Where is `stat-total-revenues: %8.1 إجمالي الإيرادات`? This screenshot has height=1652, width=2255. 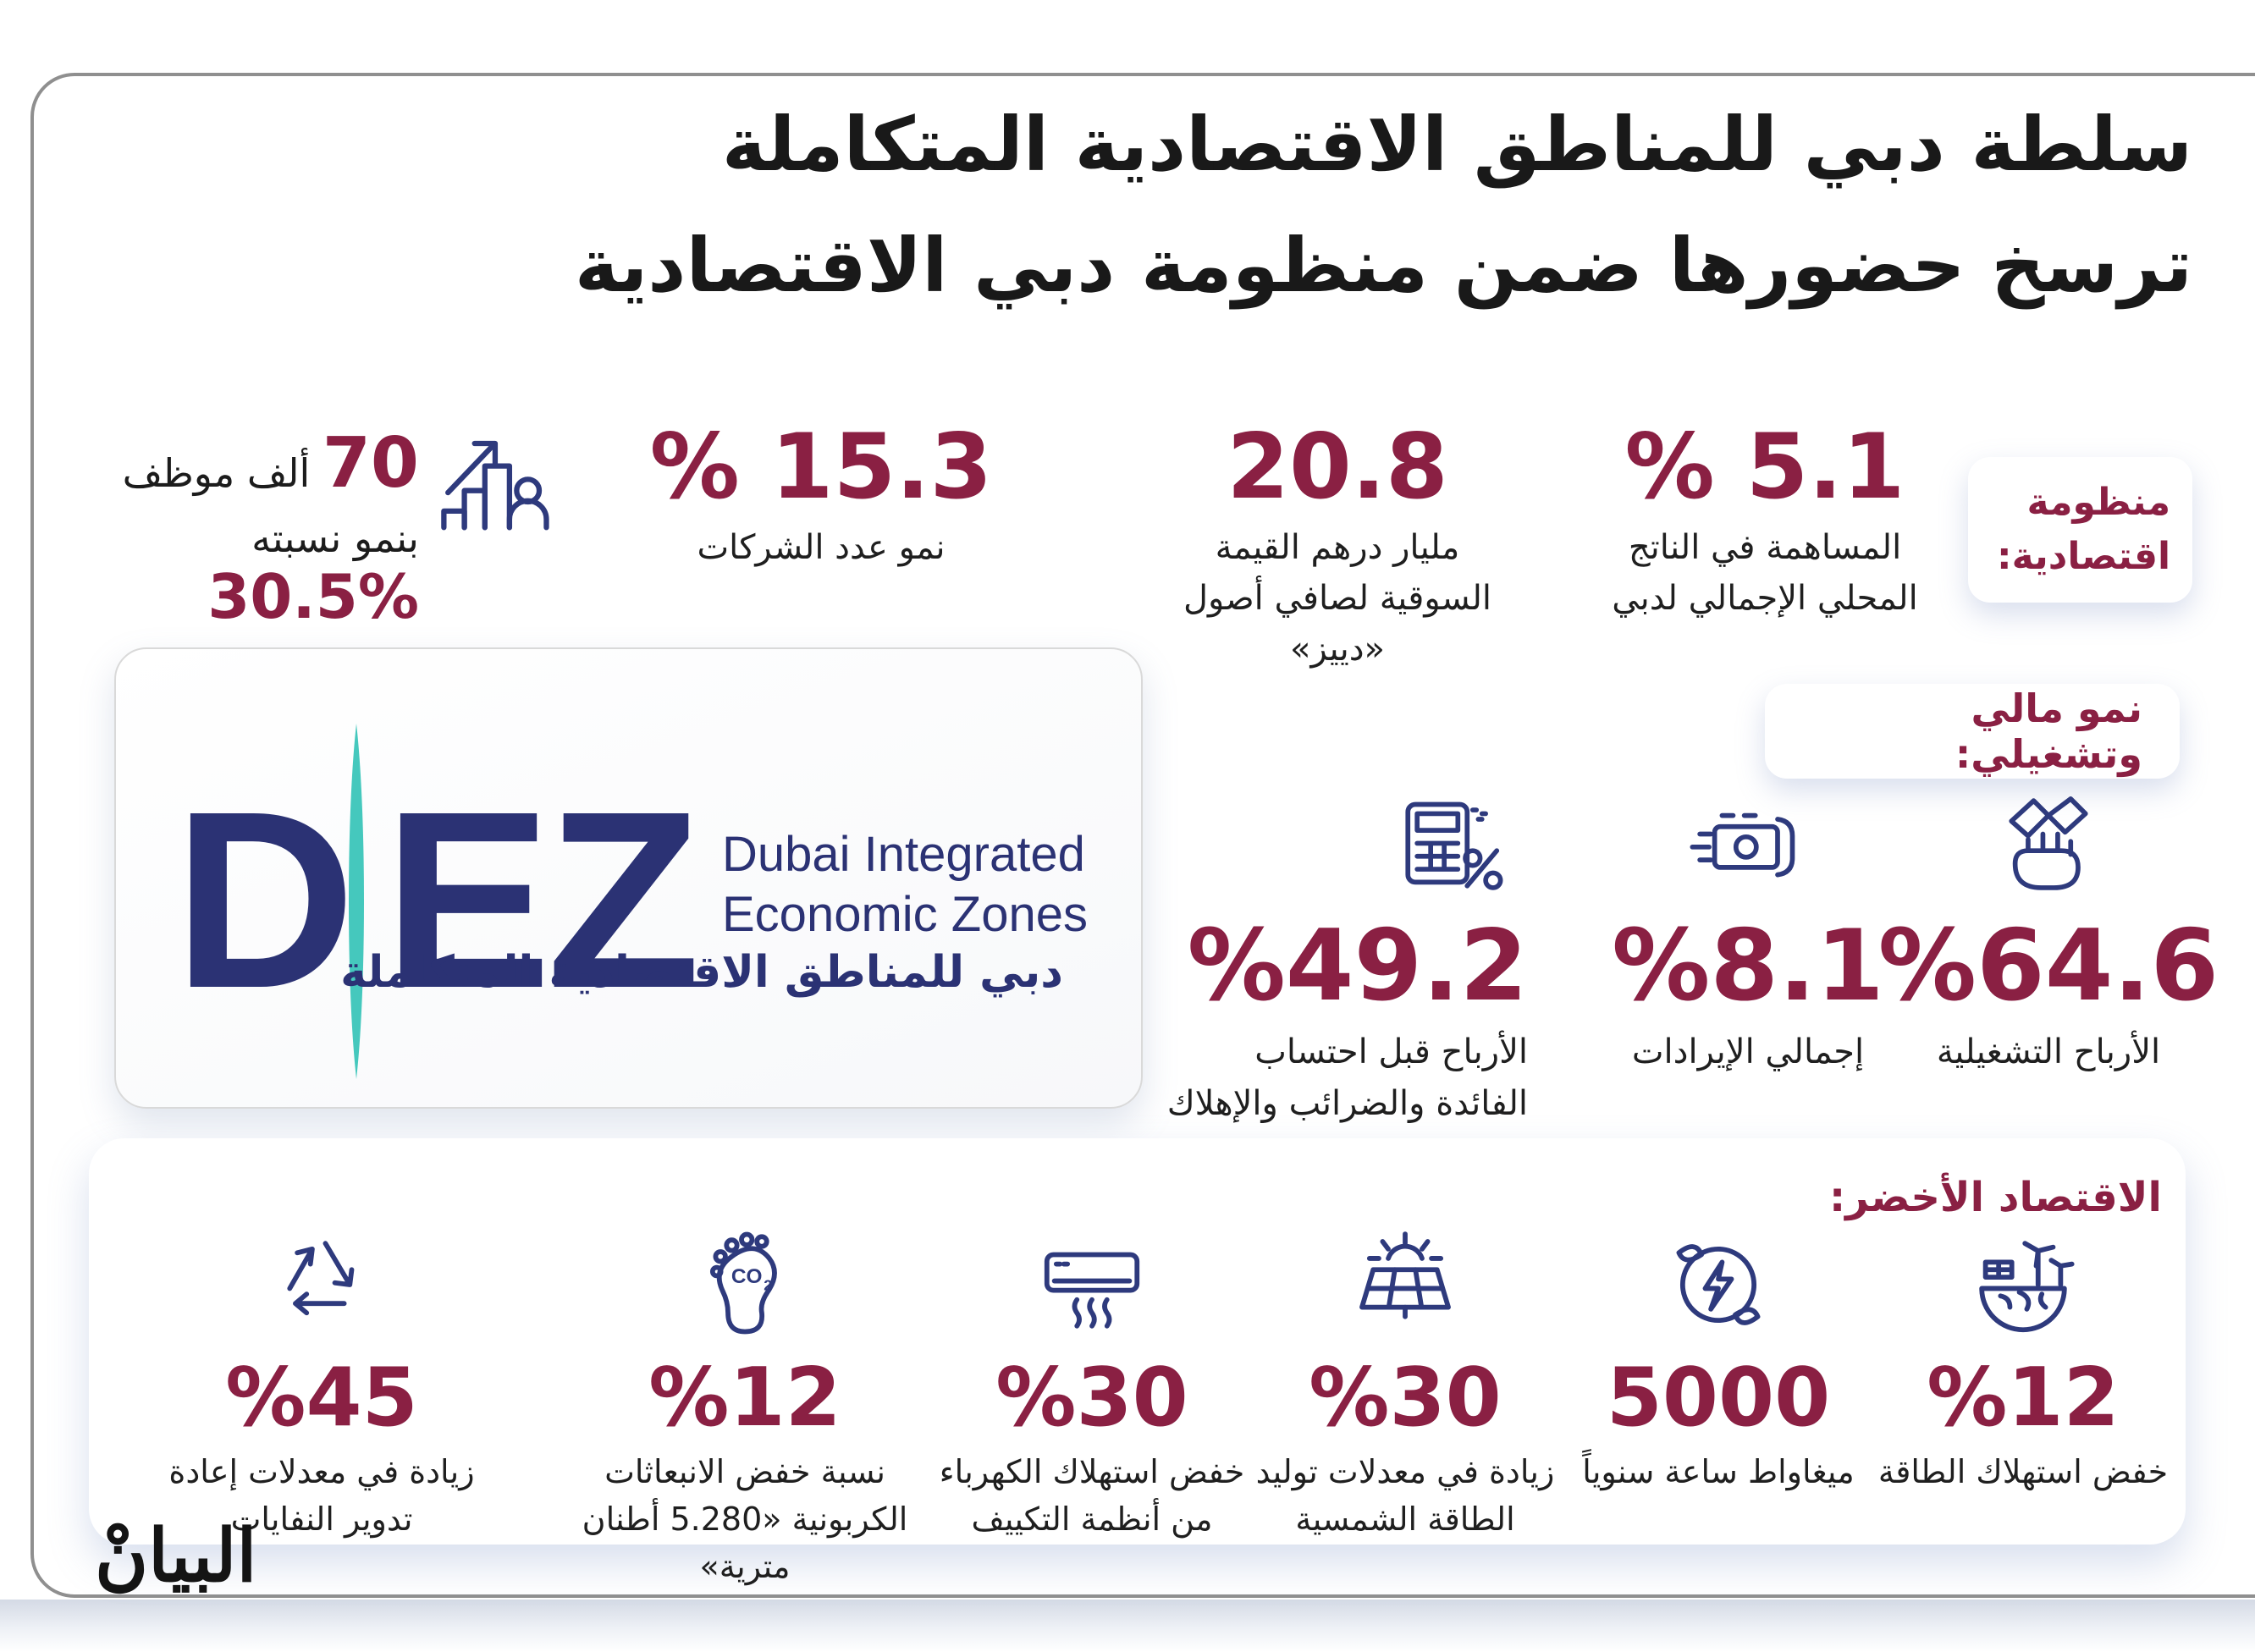
stat-total-revenues: %8.1 إجمالي الإيرادات is located at coordinates (1748, 934).